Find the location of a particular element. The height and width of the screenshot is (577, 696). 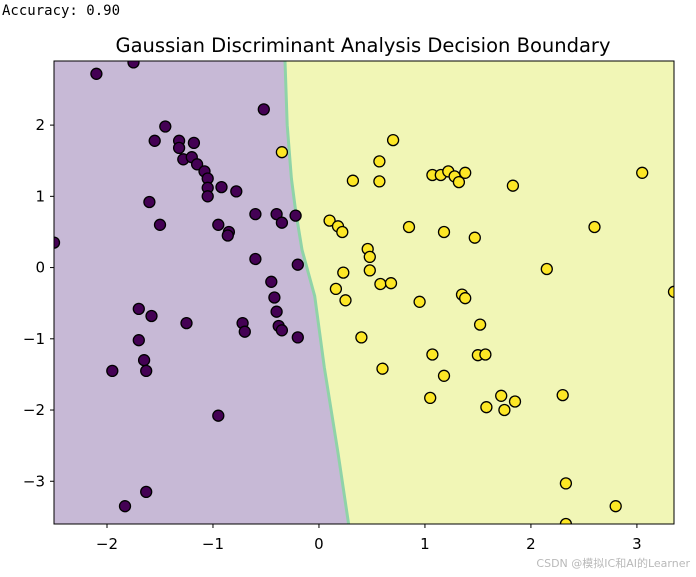

y-tick-label: −1 is located at coordinates (34, 339).